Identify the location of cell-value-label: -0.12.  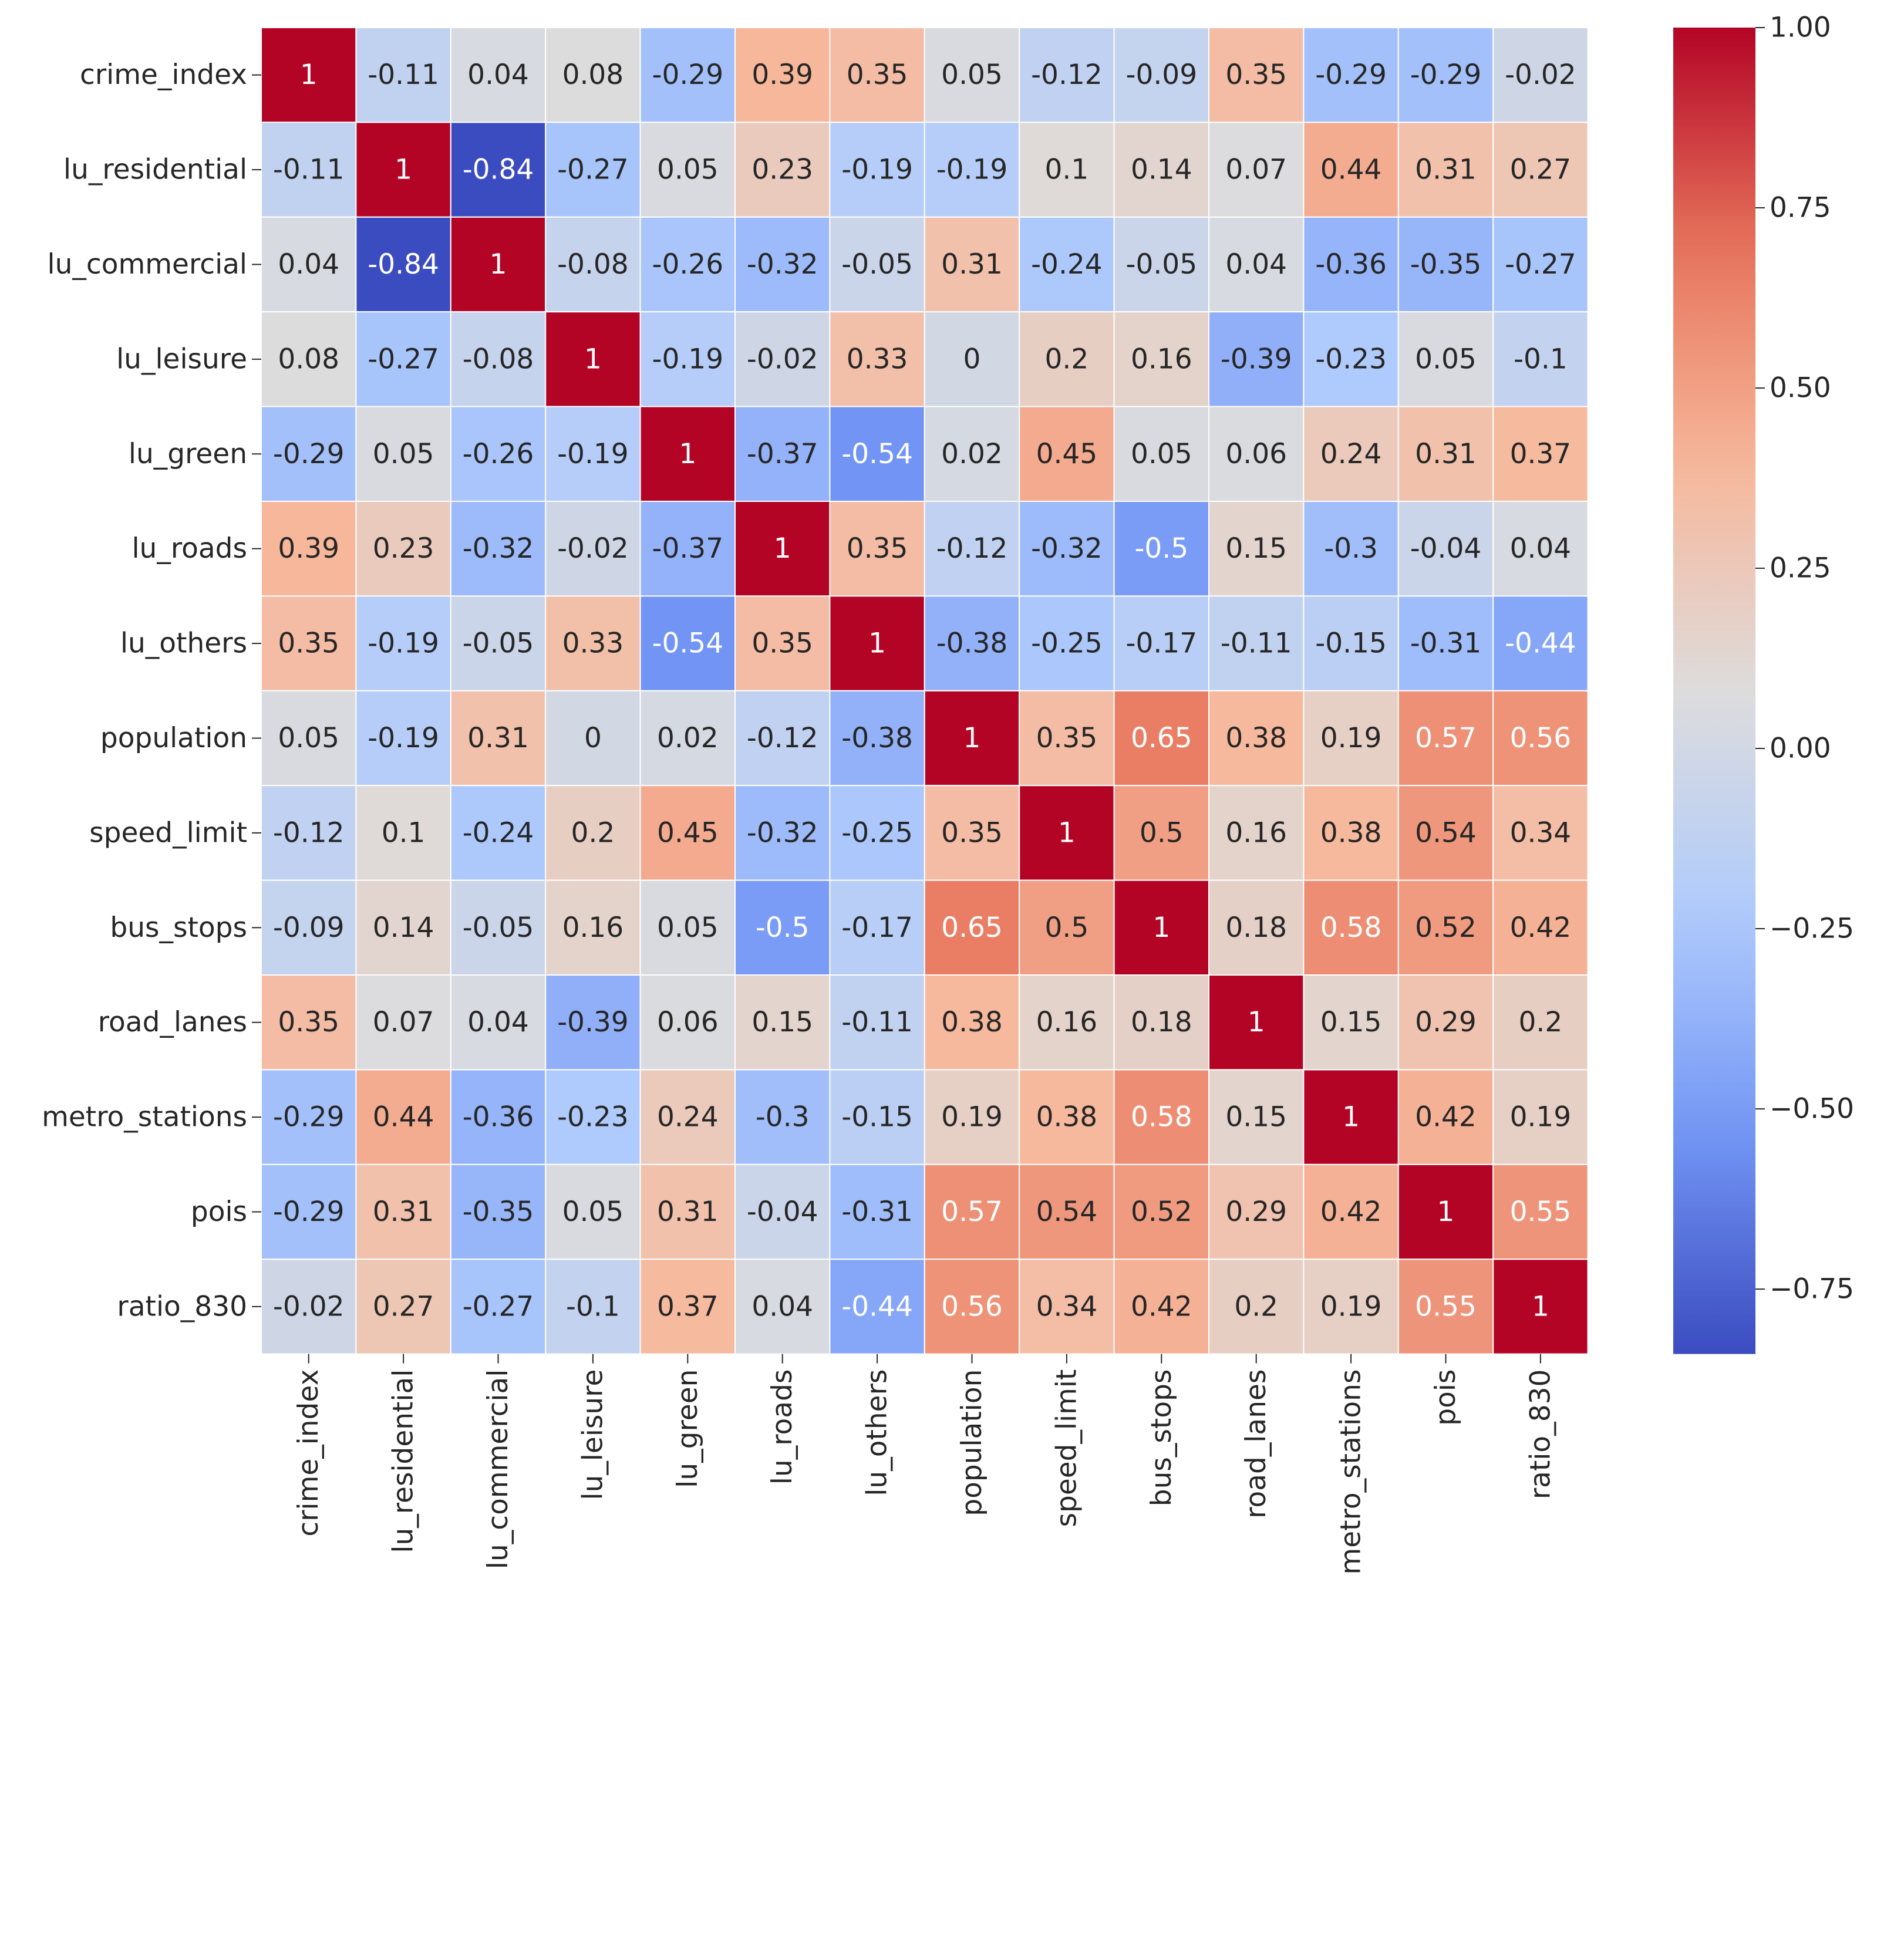
(782, 738).